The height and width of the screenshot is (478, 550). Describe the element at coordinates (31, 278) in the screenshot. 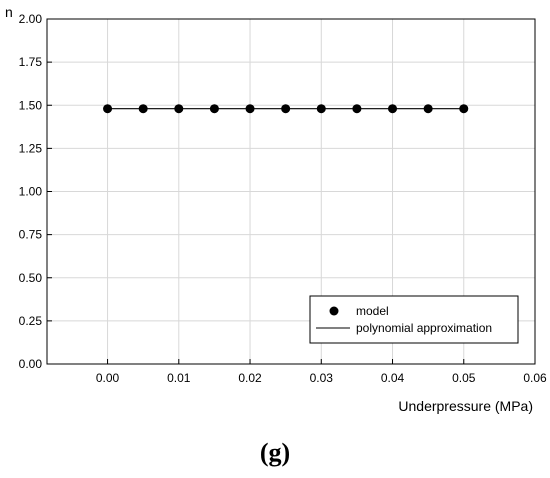

I see `y-tick-label: 0.50` at that location.